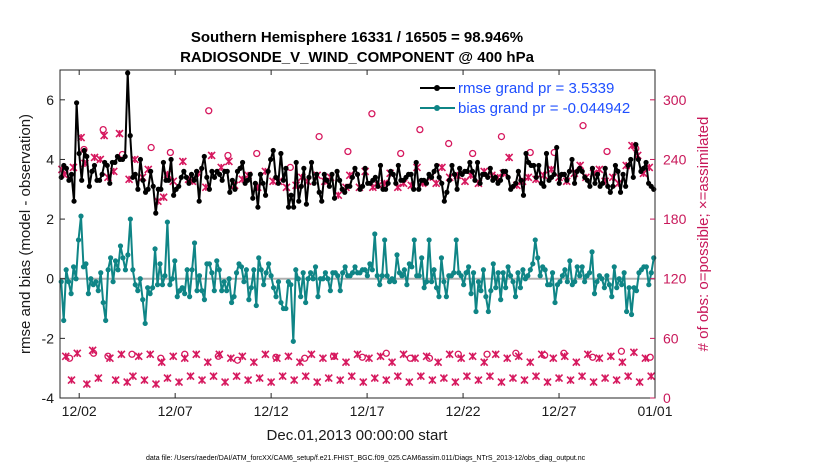 The image size is (830, 470). Describe the element at coordinates (536, 88) in the screenshot. I see `legend-rmse-label: rmse grand pr = 3.5339` at that location.